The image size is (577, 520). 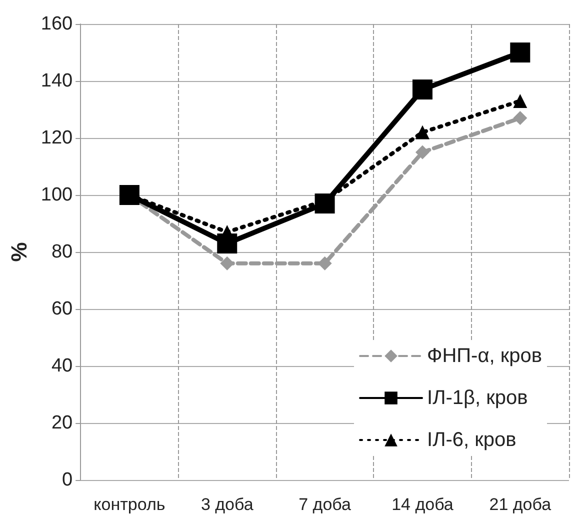 What do you see at coordinates (325, 504) in the screenshot?
I see `x-tick-label: 7 доба` at bounding box center [325, 504].